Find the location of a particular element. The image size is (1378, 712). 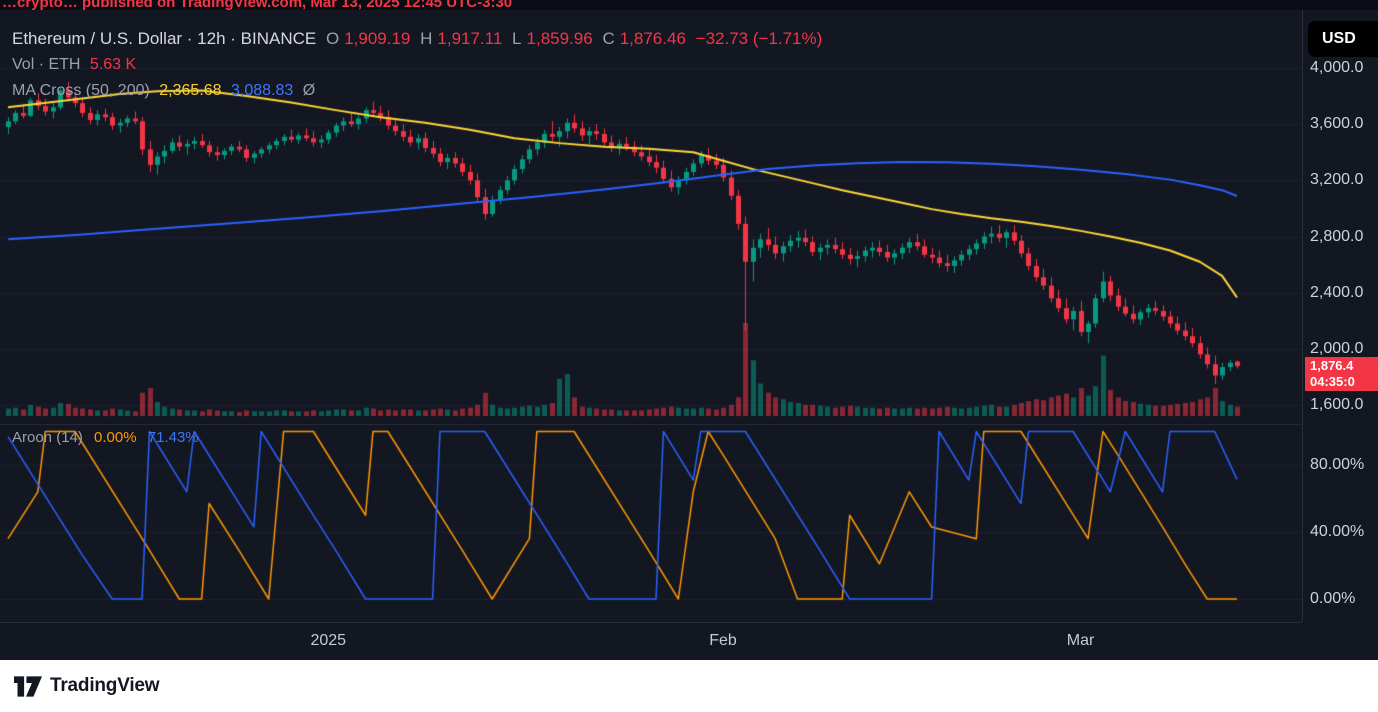

ma200-value: 3,088.83 is located at coordinates (262, 90).